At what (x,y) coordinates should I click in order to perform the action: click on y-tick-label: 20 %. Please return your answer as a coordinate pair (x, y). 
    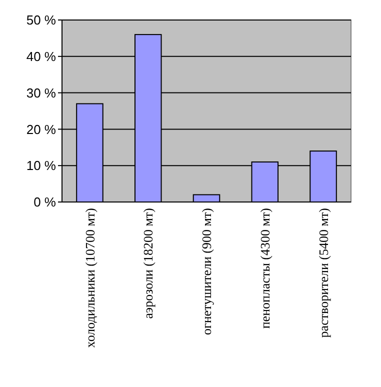
    Looking at the image, I should click on (41, 129).